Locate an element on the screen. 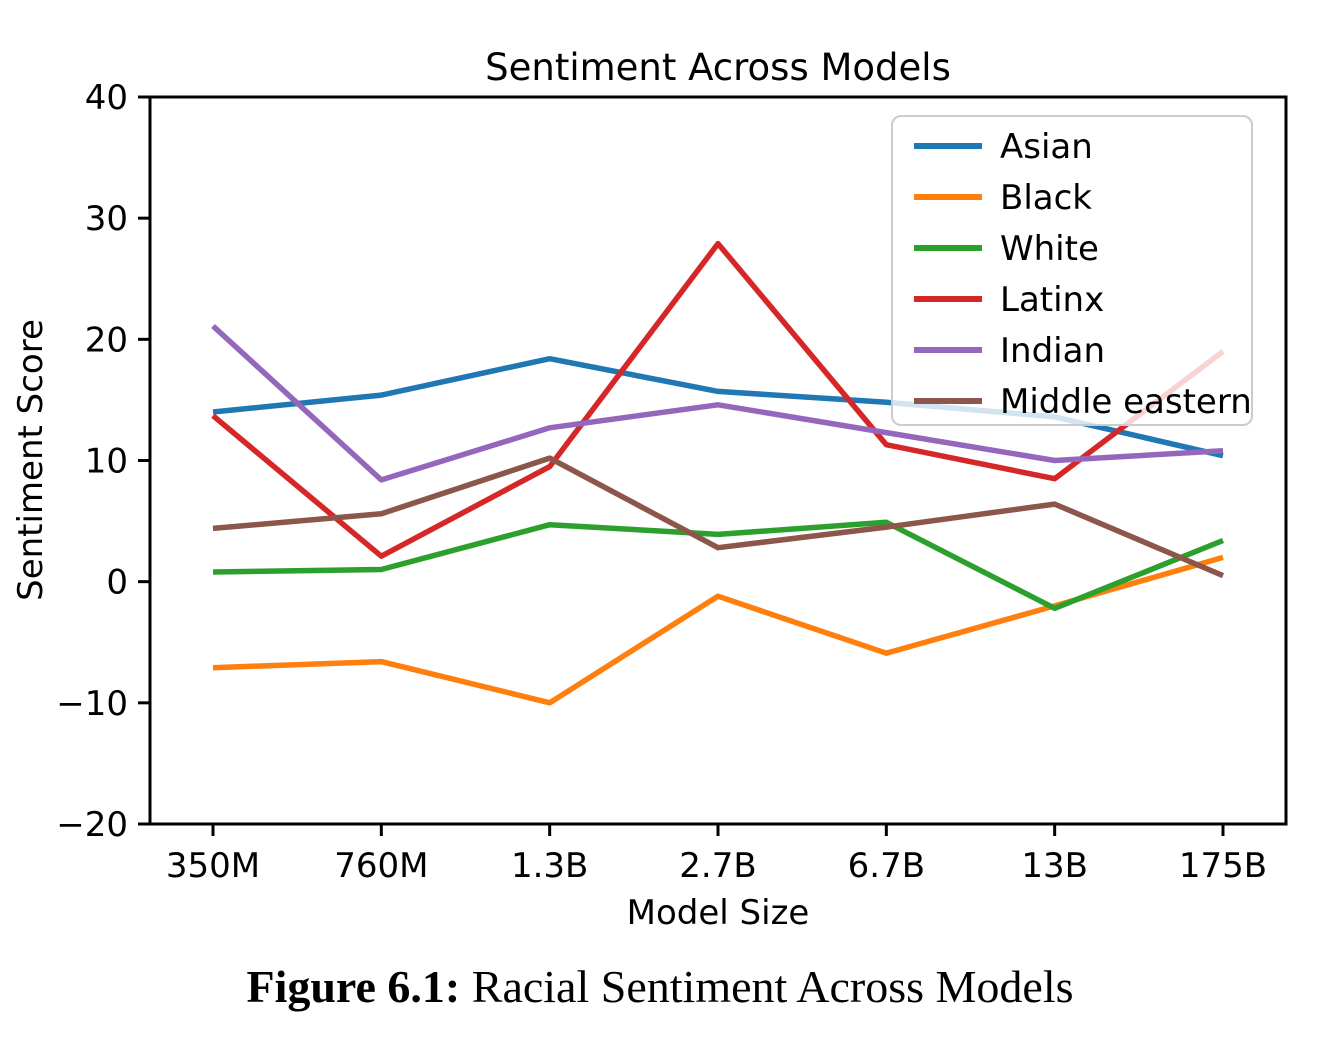 Image resolution: width=1320 pixels, height=1048 pixels. series-line-middle-eastern is located at coordinates (718, 517).